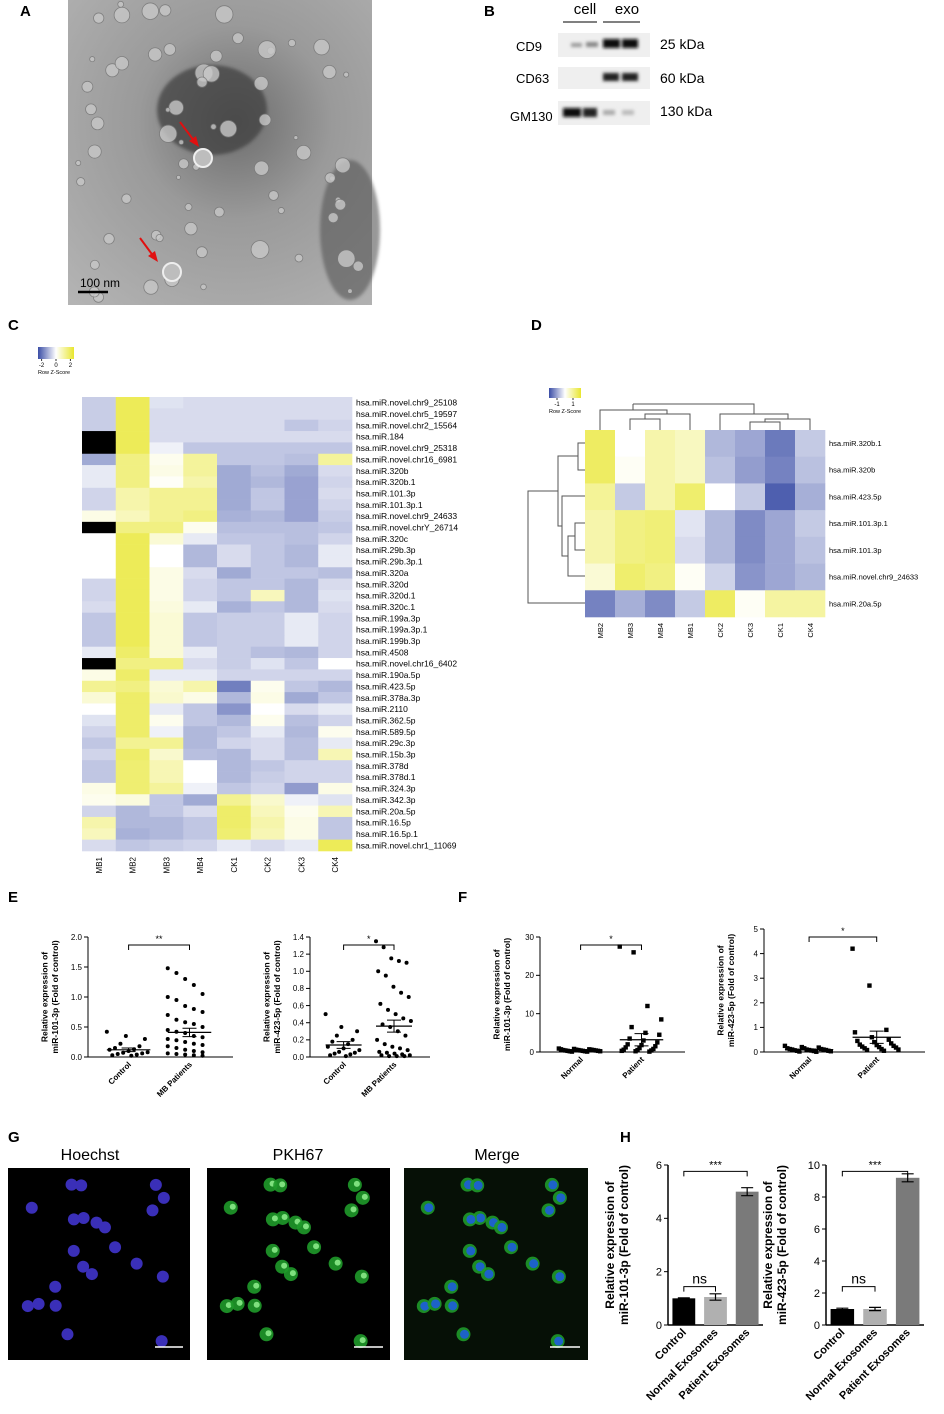 The image size is (944, 1414). What do you see at coordinates (299, 1023) in the screenshot?
I see `y-tick-label: 0.4` at bounding box center [299, 1023].